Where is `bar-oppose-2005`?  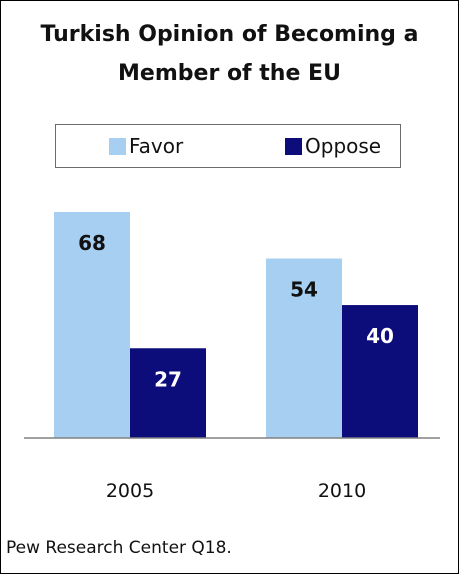 bar-oppose-2005 is located at coordinates (168, 393).